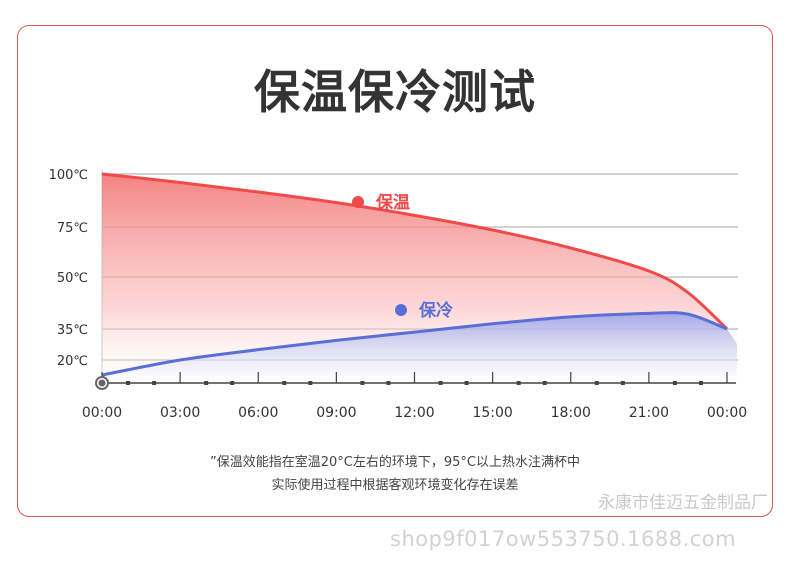  I want to click on x-tick-label-6: 18:00, so click(571, 413).